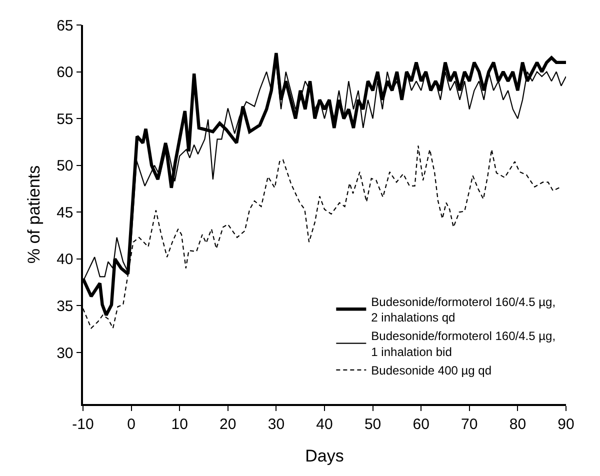 The image size is (600, 476). I want to click on y-tick-label: 40, so click(65, 259).